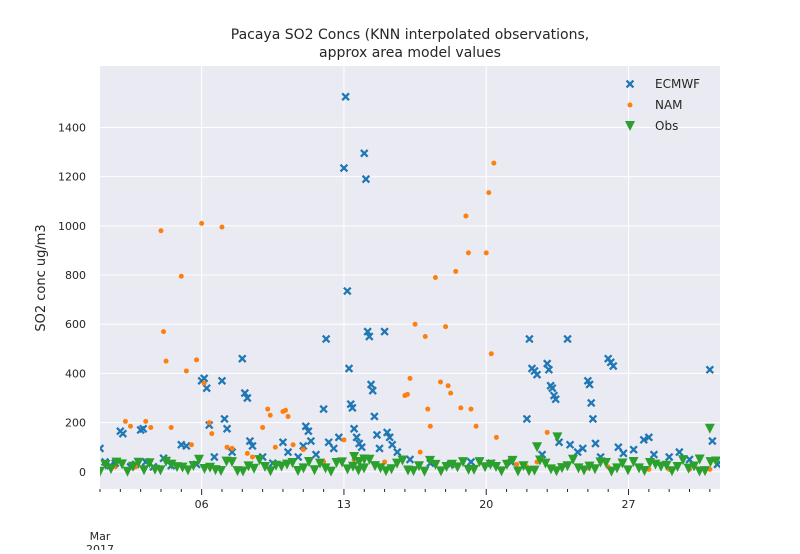 The height and width of the screenshot is (554, 800). Describe the element at coordinates (405, 500) in the screenshot. I see `x-axis-ticks: 06 13 20 27` at that location.